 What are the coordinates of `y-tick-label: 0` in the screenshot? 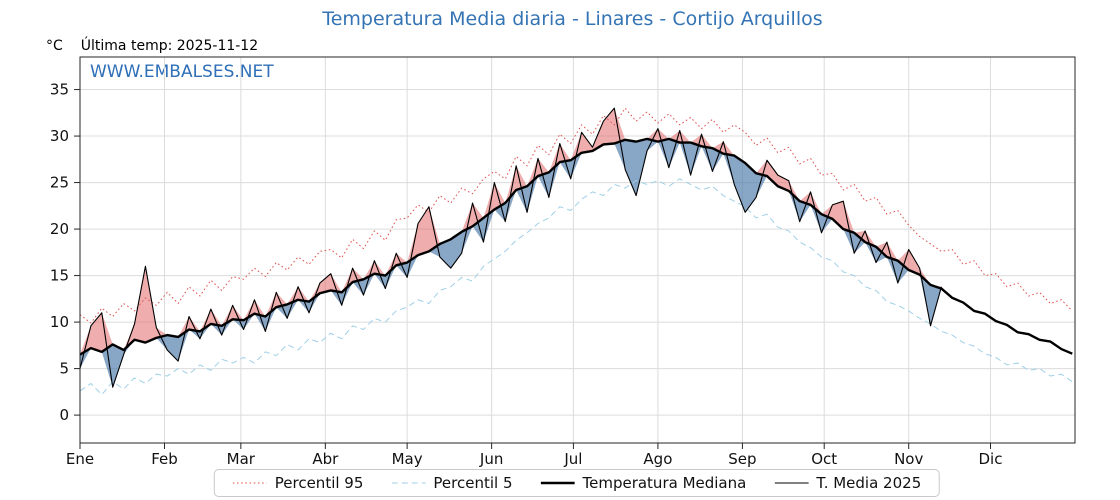 It's located at (64, 415).